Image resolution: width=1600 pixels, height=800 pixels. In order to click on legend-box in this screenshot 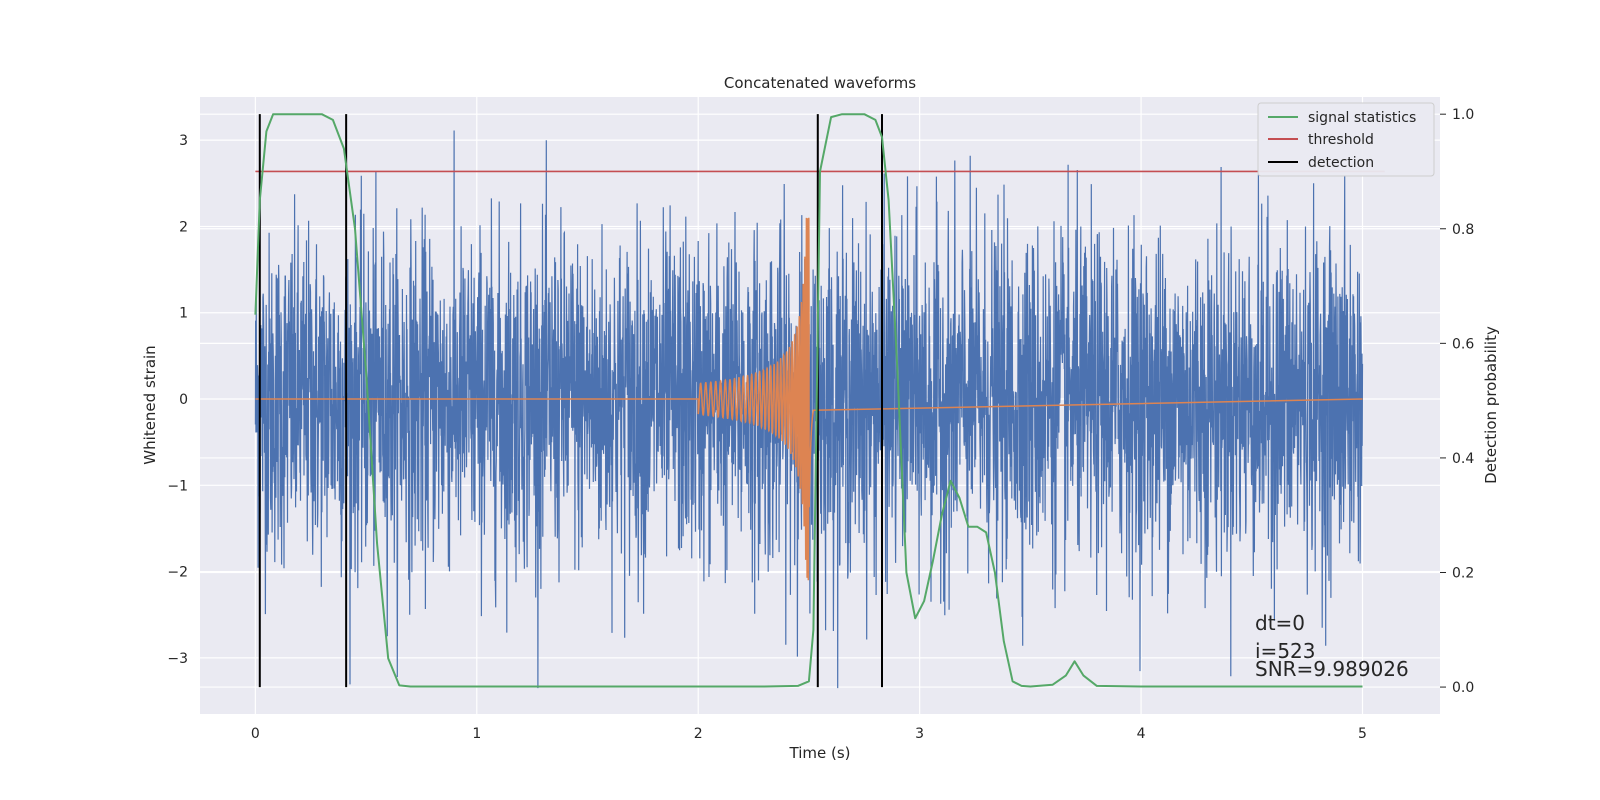, I will do `click(1346, 139)`.